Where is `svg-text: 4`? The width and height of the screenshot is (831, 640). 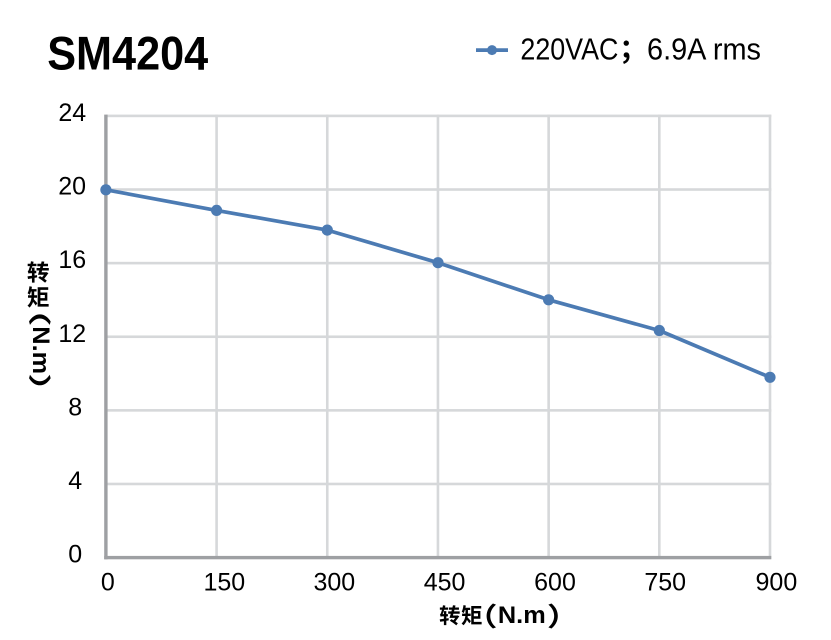
svg-text: 4 is located at coordinates (75, 481).